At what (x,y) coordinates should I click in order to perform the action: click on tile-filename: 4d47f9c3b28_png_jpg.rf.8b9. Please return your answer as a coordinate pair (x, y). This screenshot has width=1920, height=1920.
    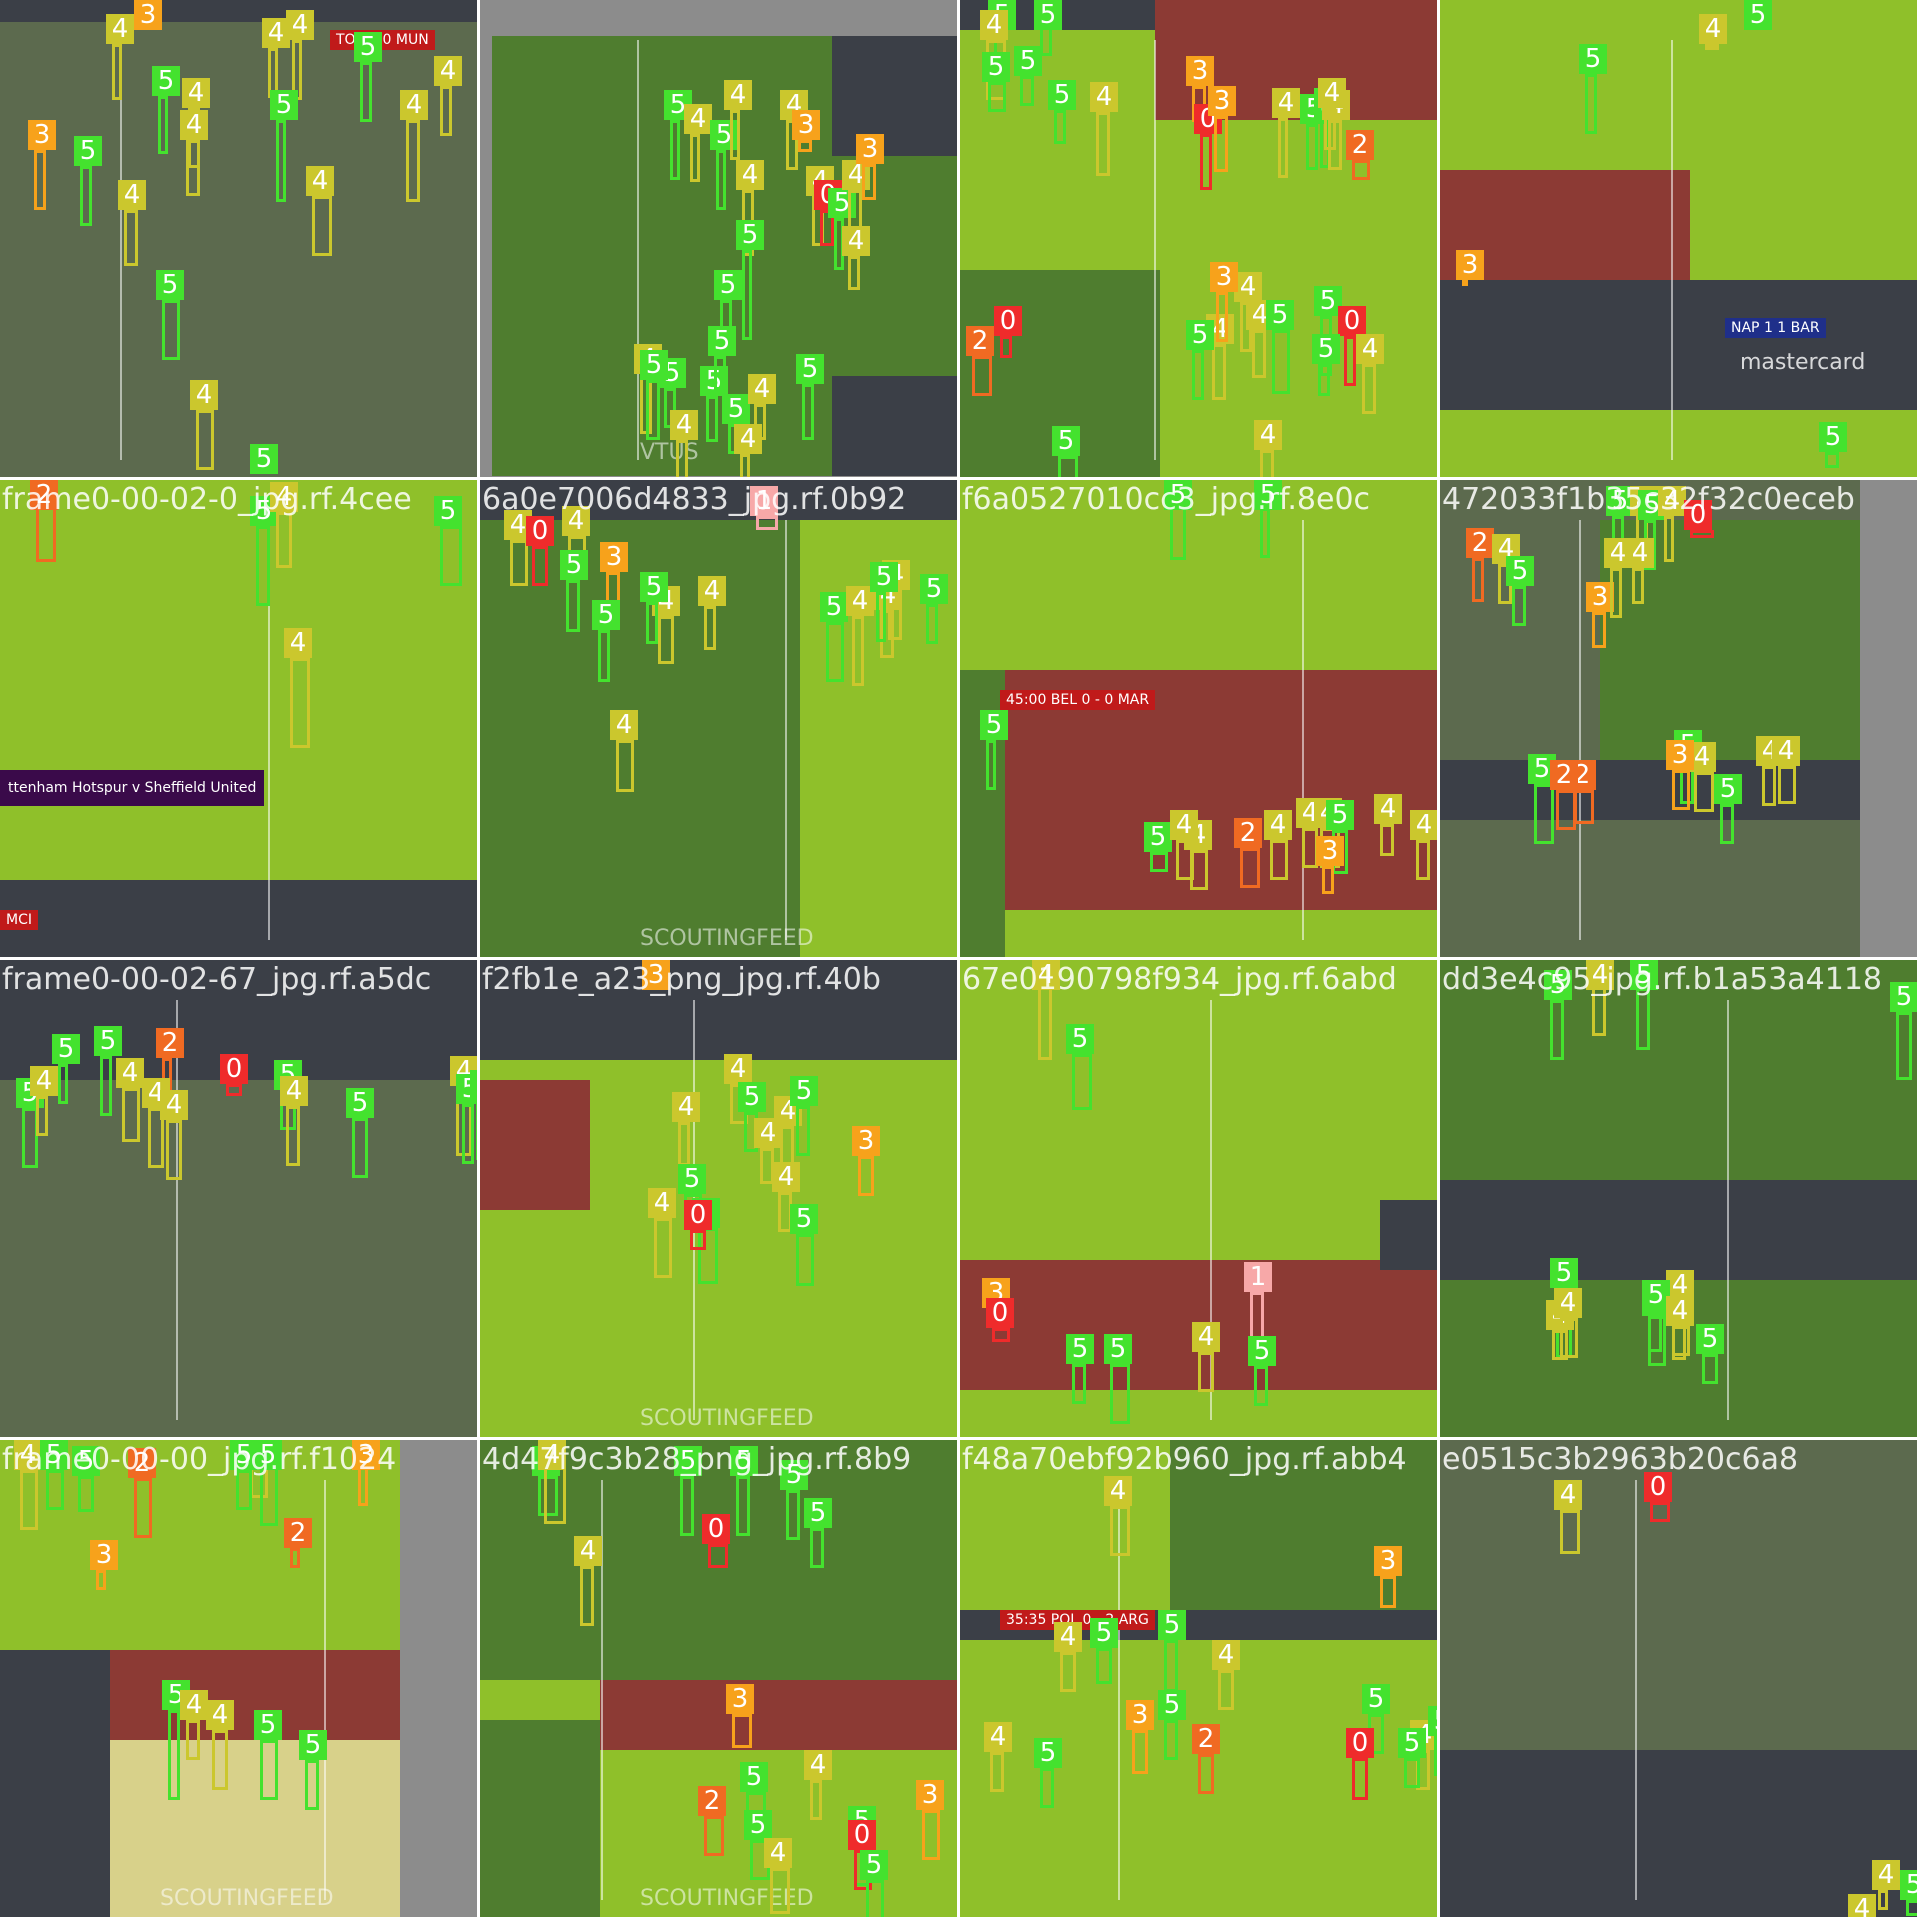
    Looking at the image, I should click on (697, 1459).